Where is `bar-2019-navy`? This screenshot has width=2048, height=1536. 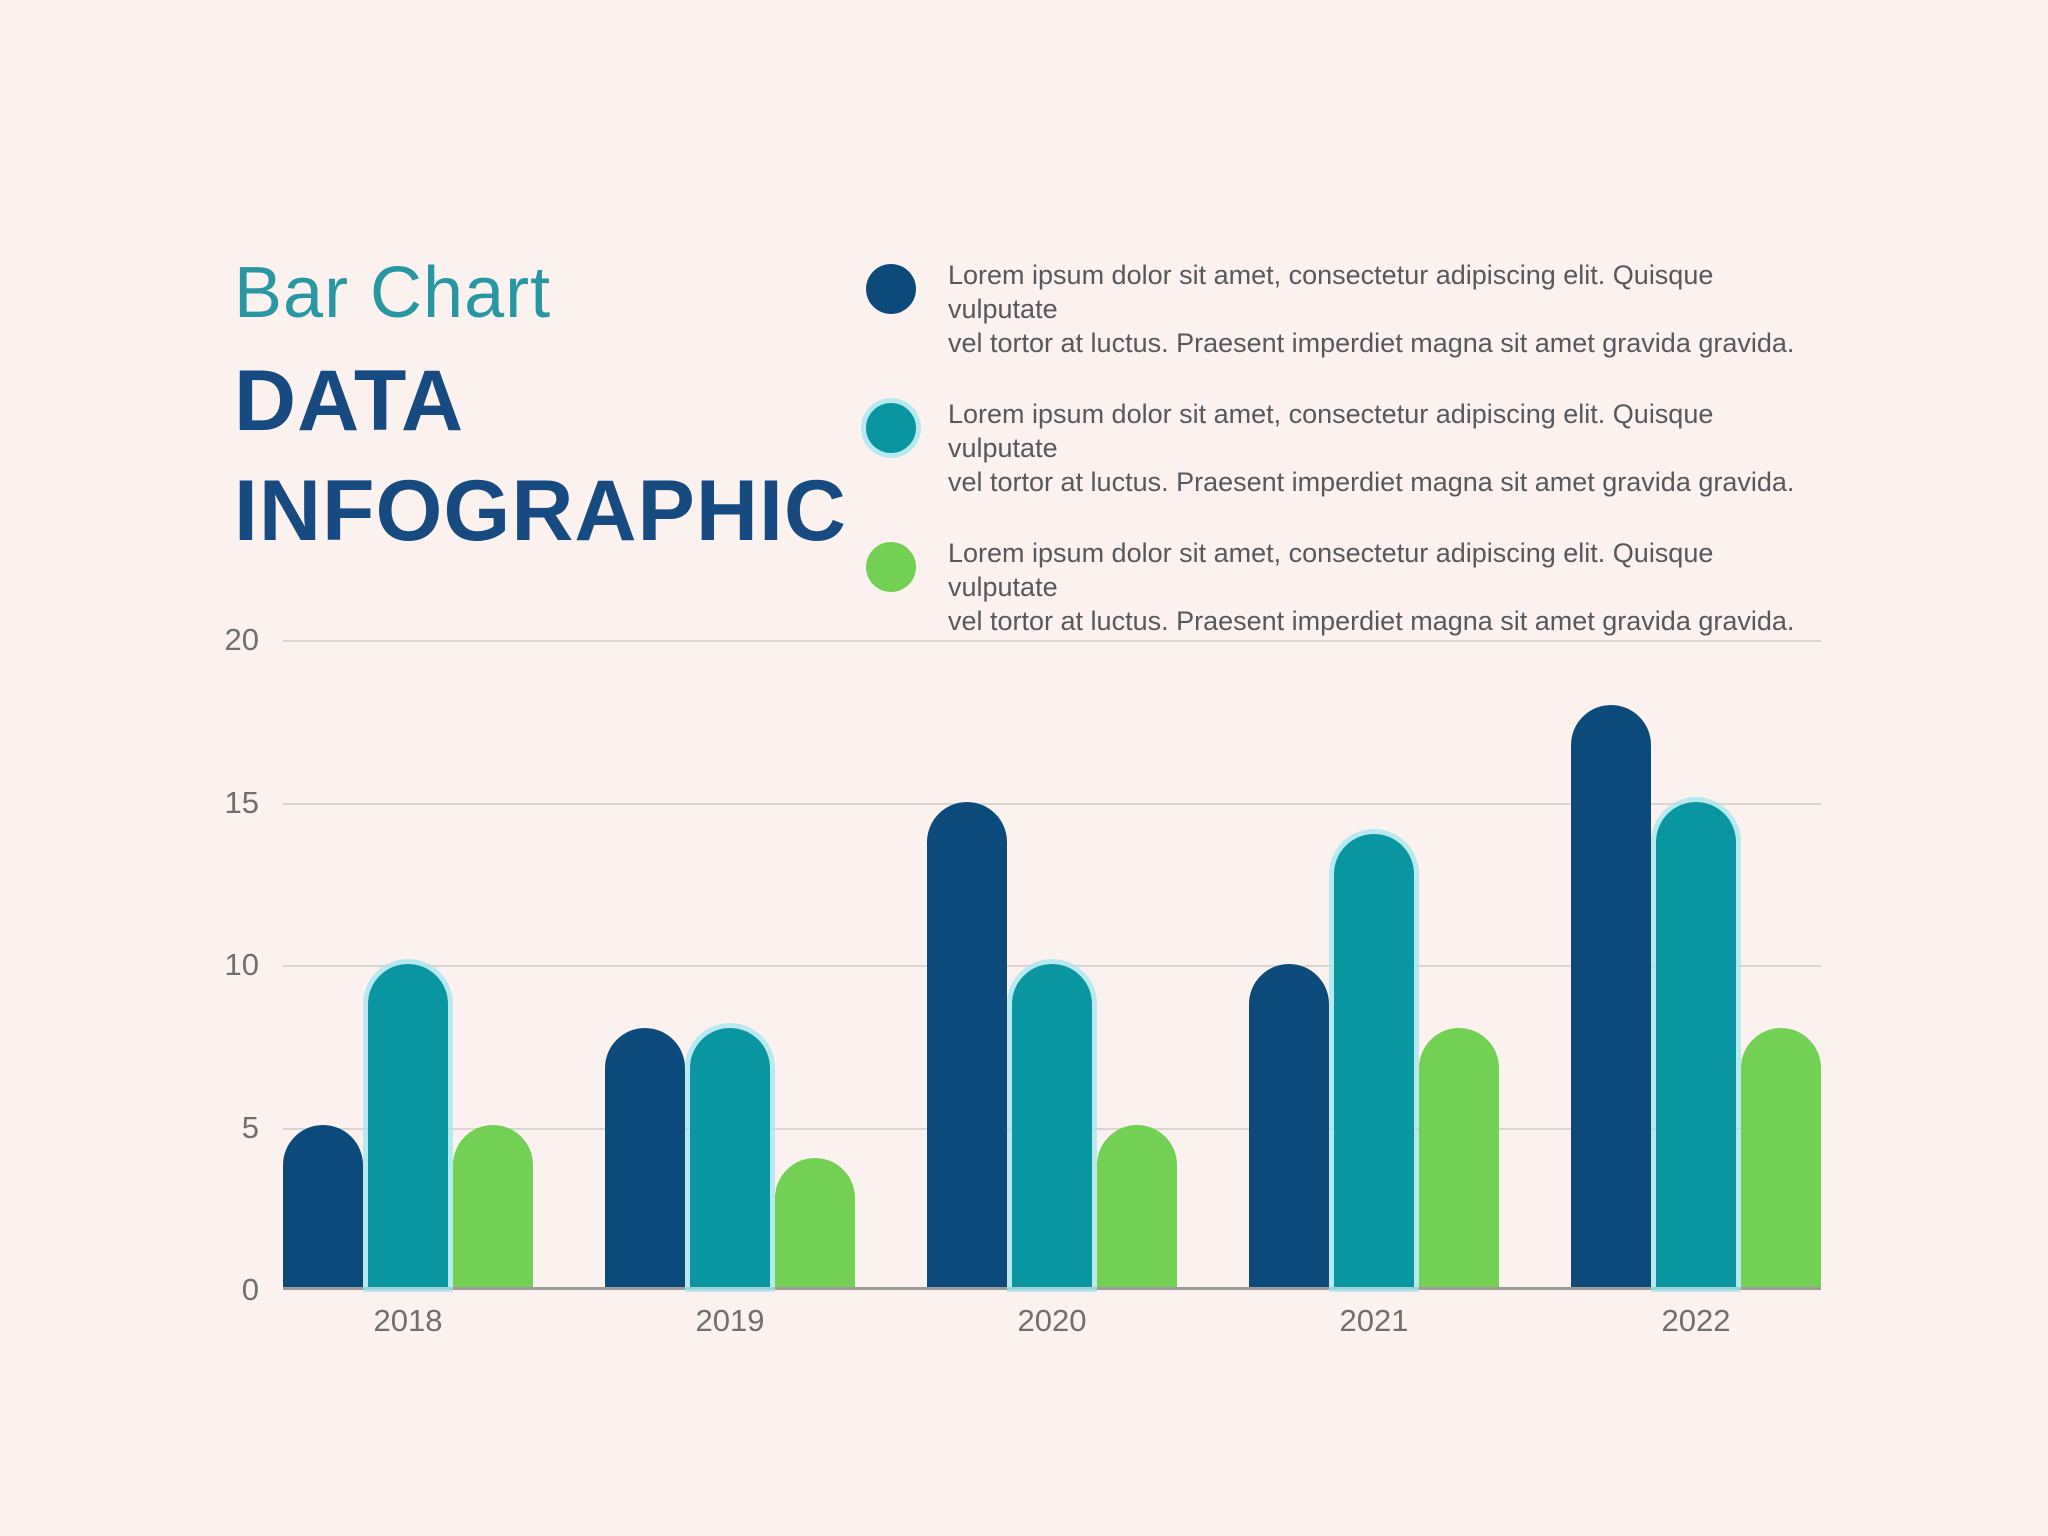
bar-2019-navy is located at coordinates (645, 1157).